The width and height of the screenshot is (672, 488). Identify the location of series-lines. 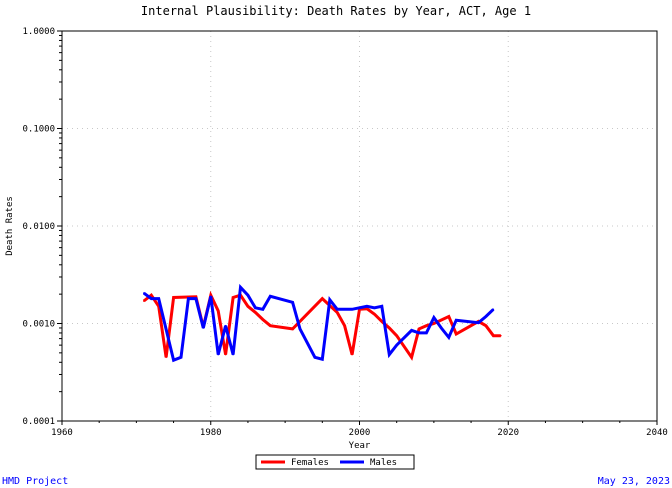
(322, 323).